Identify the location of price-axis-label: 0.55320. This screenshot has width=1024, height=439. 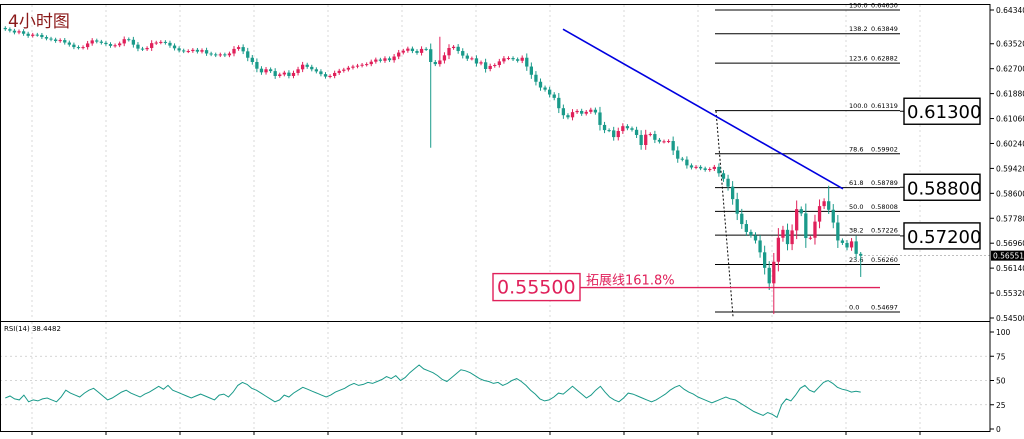
(1010, 293).